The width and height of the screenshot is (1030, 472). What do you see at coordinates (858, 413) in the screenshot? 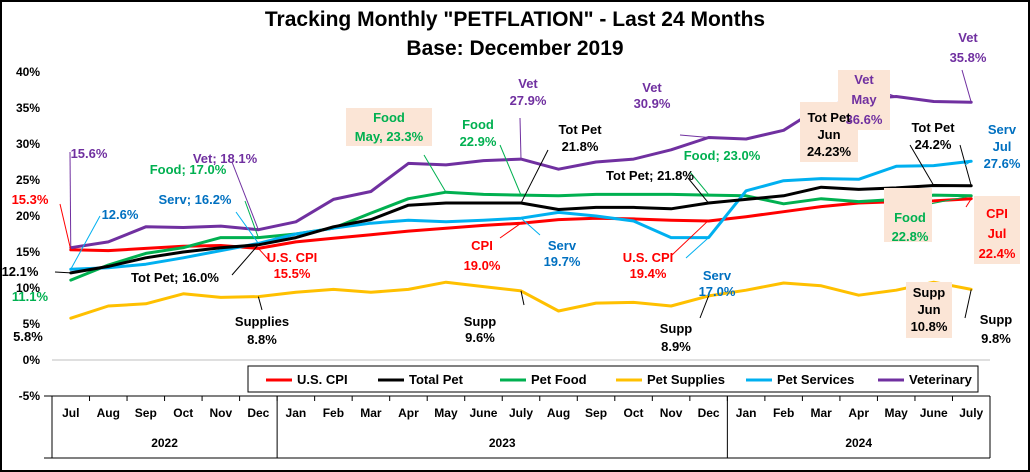
I see `x-tick-label: Apr` at bounding box center [858, 413].